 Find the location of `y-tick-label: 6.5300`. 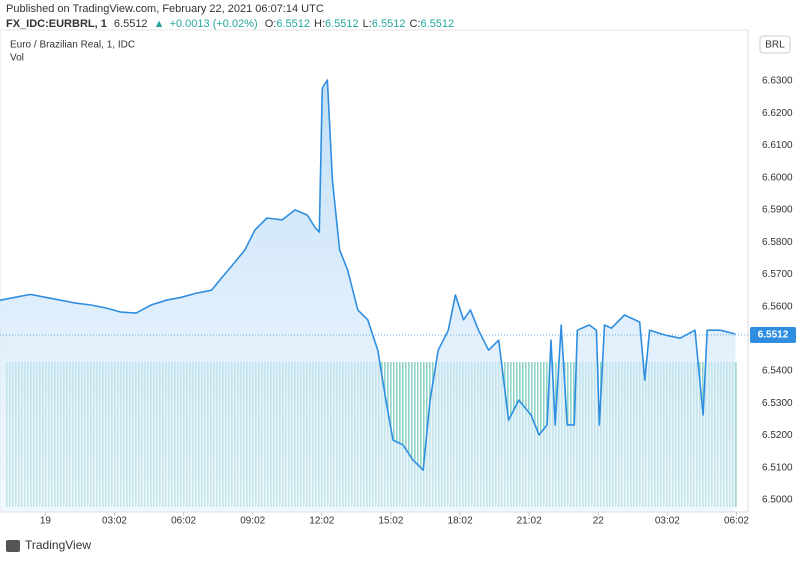

y-tick-label: 6.5300 is located at coordinates (777, 403).